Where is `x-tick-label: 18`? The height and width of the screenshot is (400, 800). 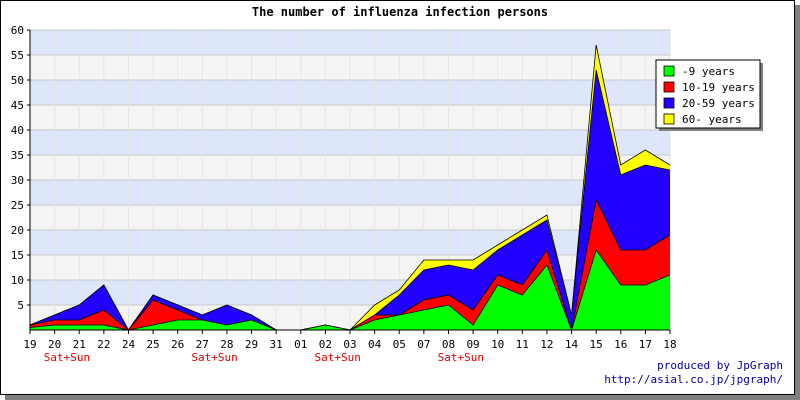 x-tick-label: 18 is located at coordinates (669, 344).